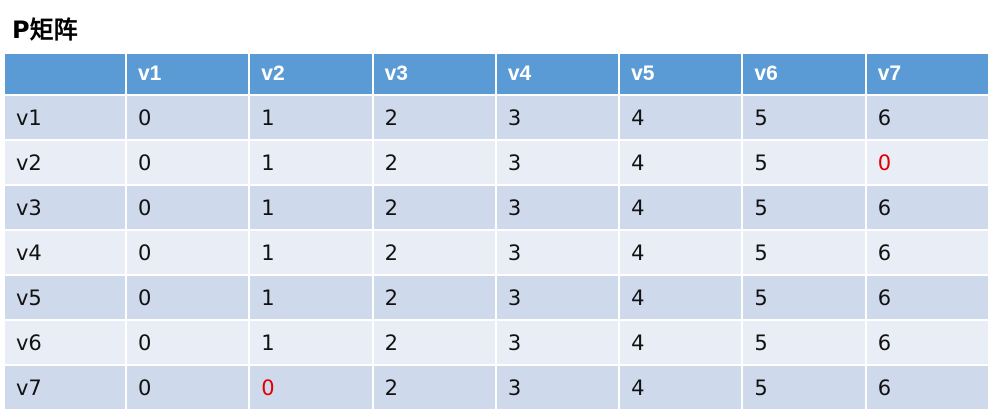  What do you see at coordinates (187, 74) in the screenshot?
I see `column-header: v1` at bounding box center [187, 74].